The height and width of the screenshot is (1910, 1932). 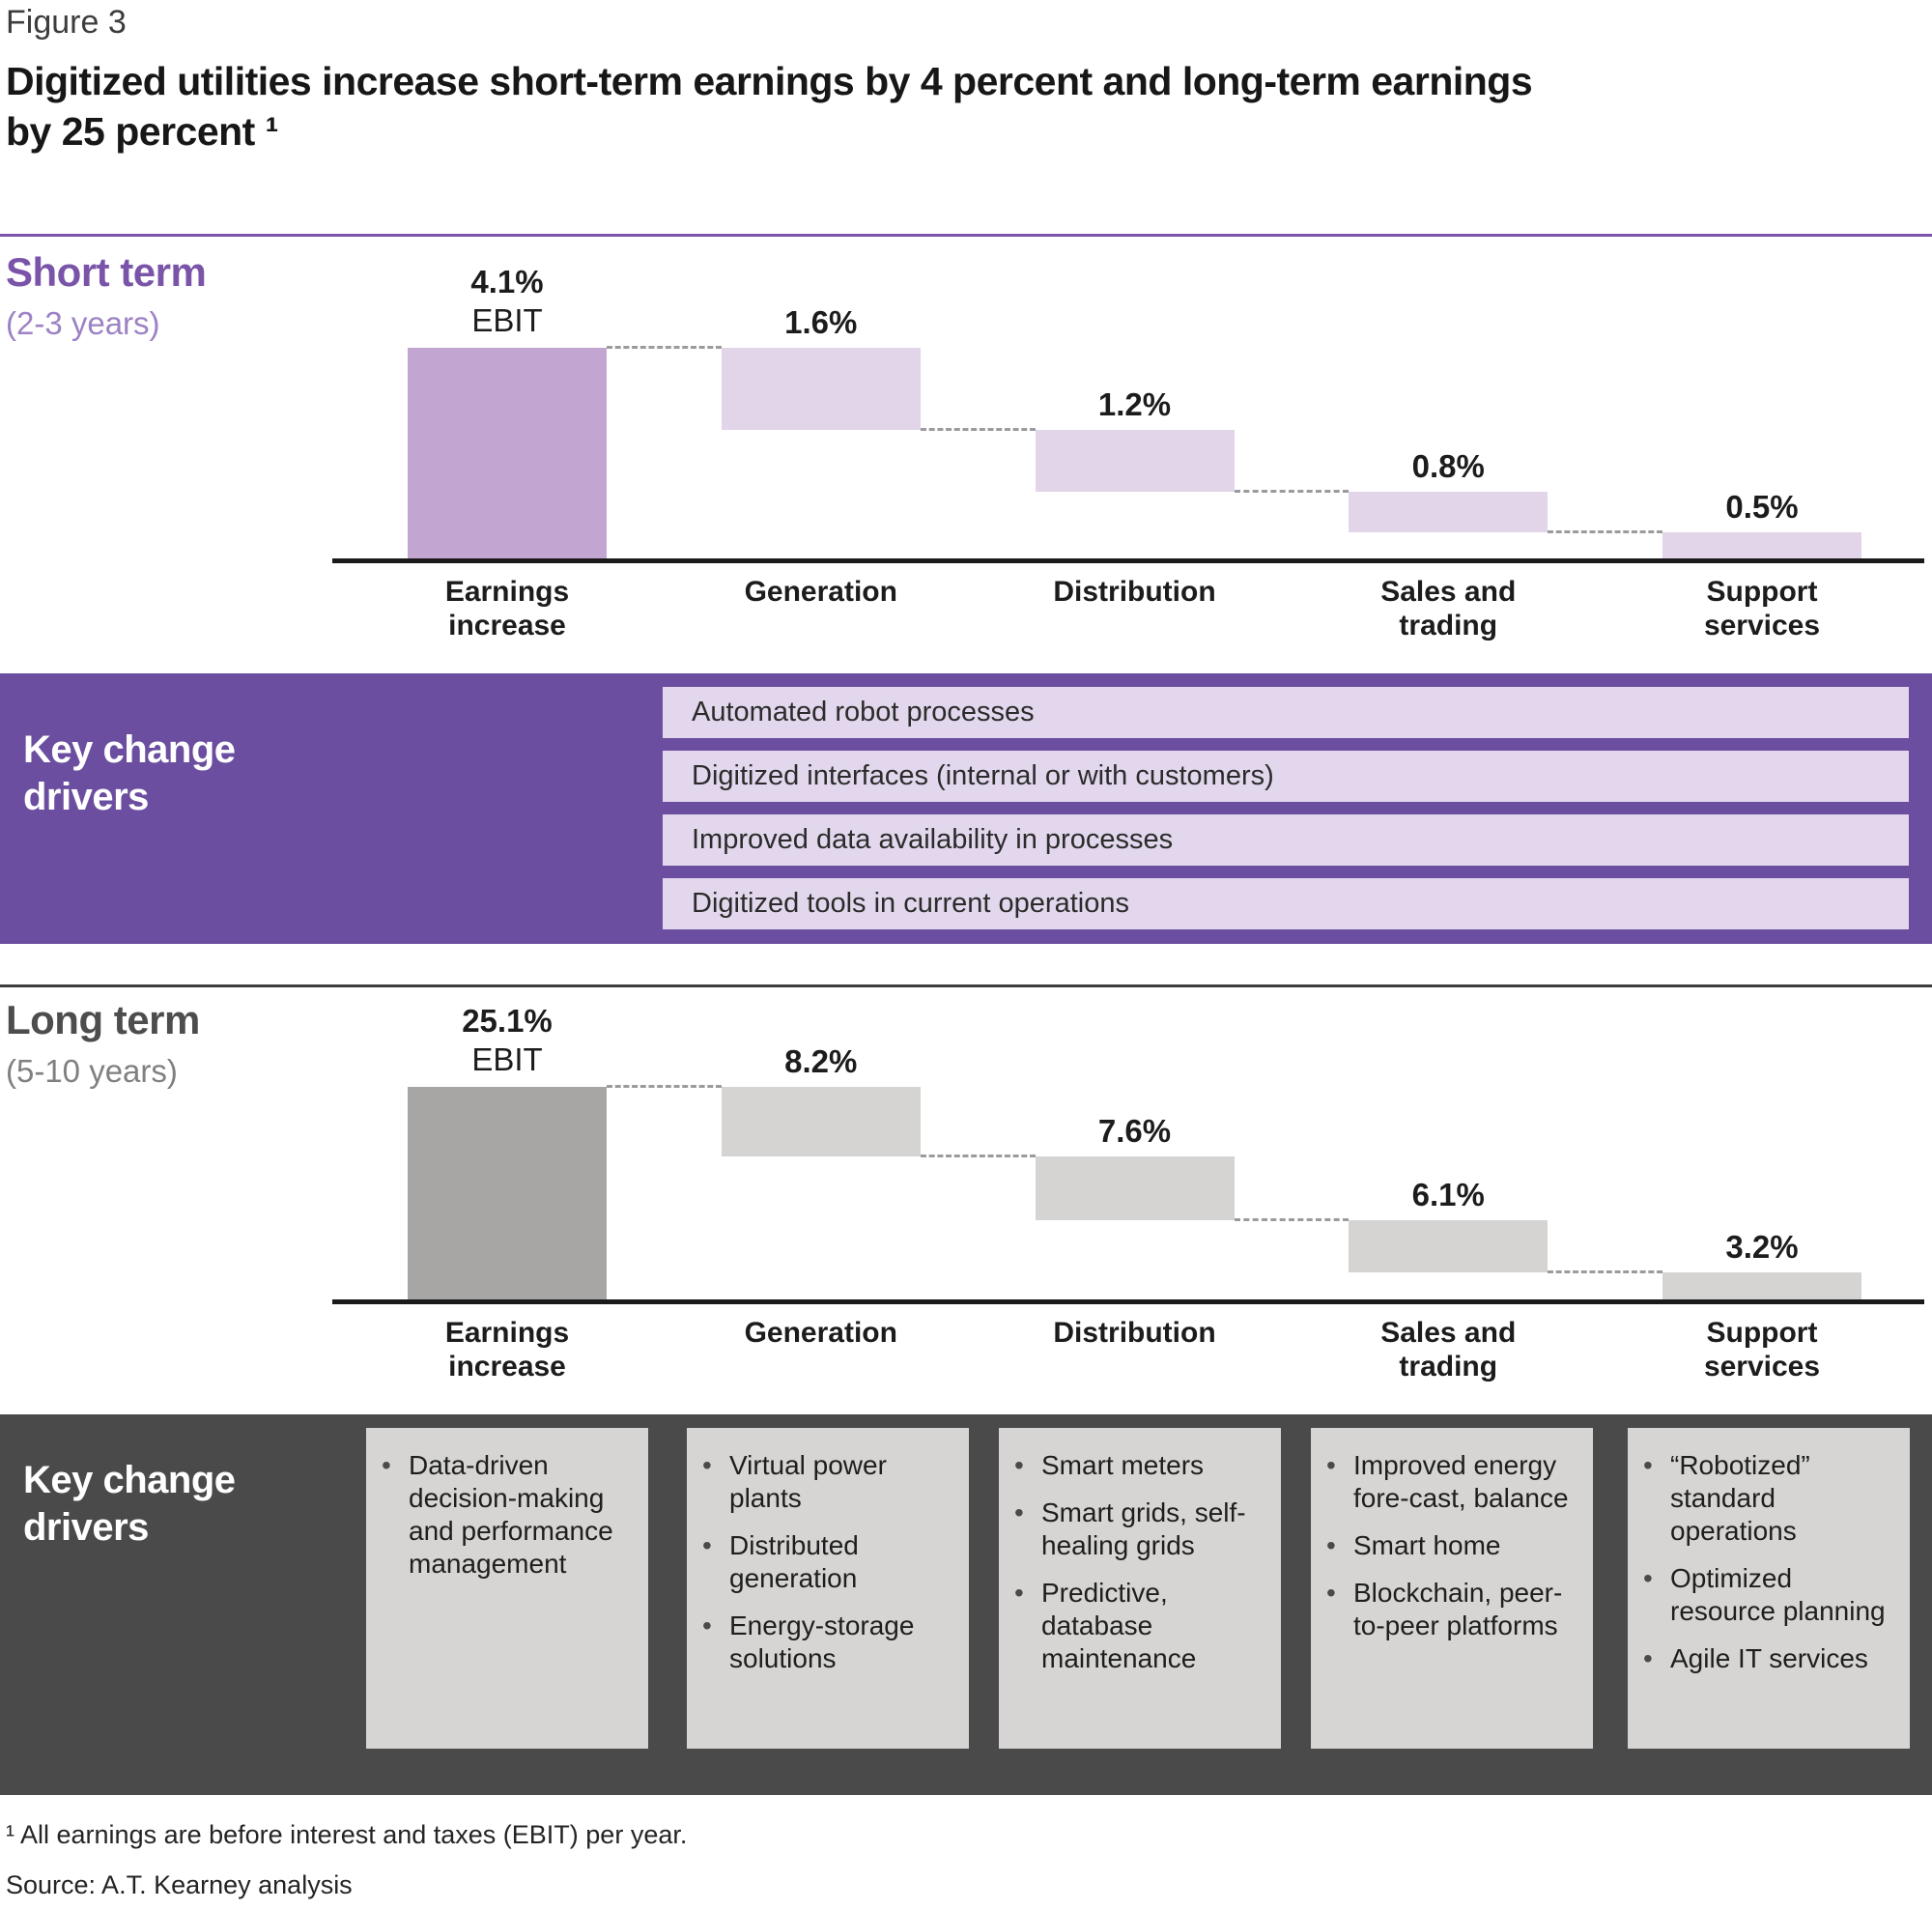 I want to click on value-text: 1.2%, so click(x=1134, y=404).